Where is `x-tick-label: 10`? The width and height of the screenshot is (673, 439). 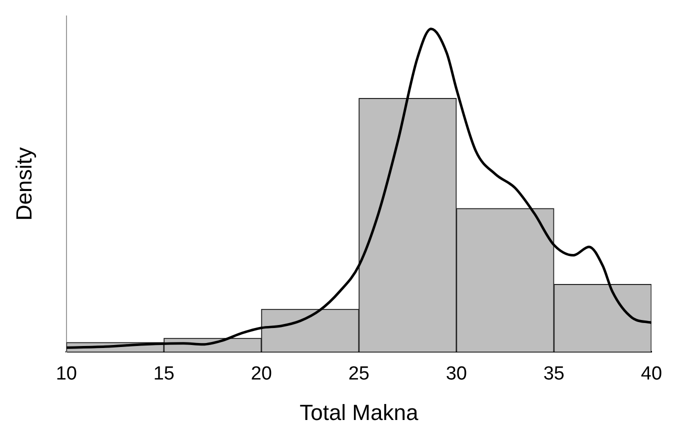
x-tick-label: 10 is located at coordinates (66, 373).